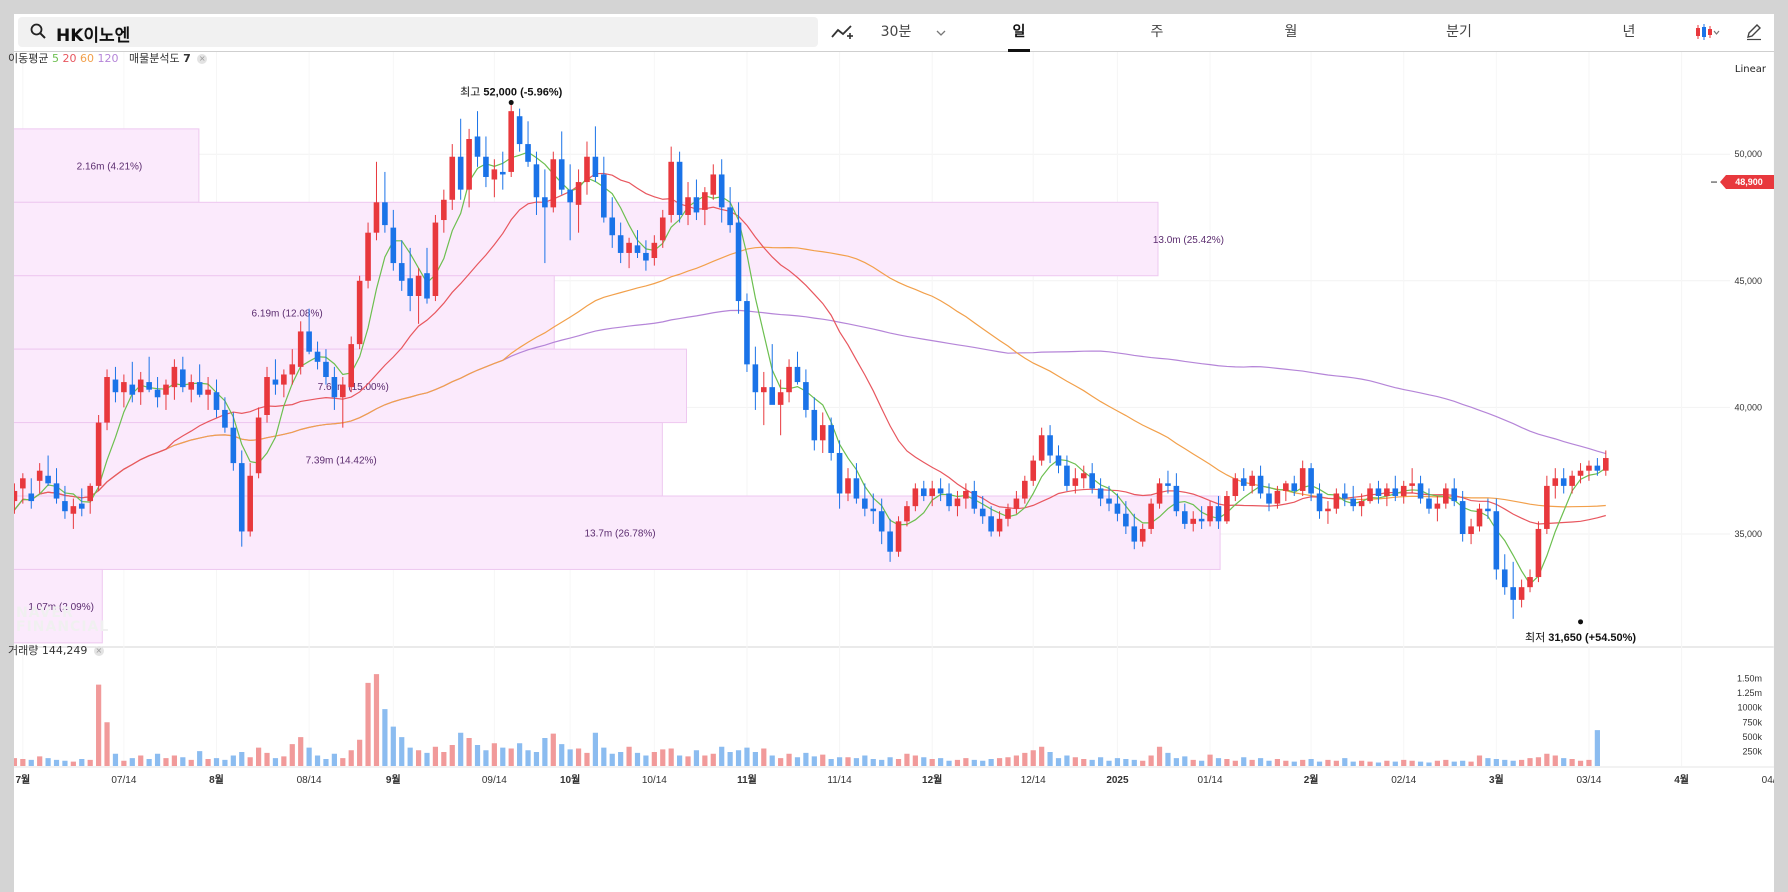 This screenshot has height=892, width=1788. I want to click on indicator-add-icon, so click(842, 32).